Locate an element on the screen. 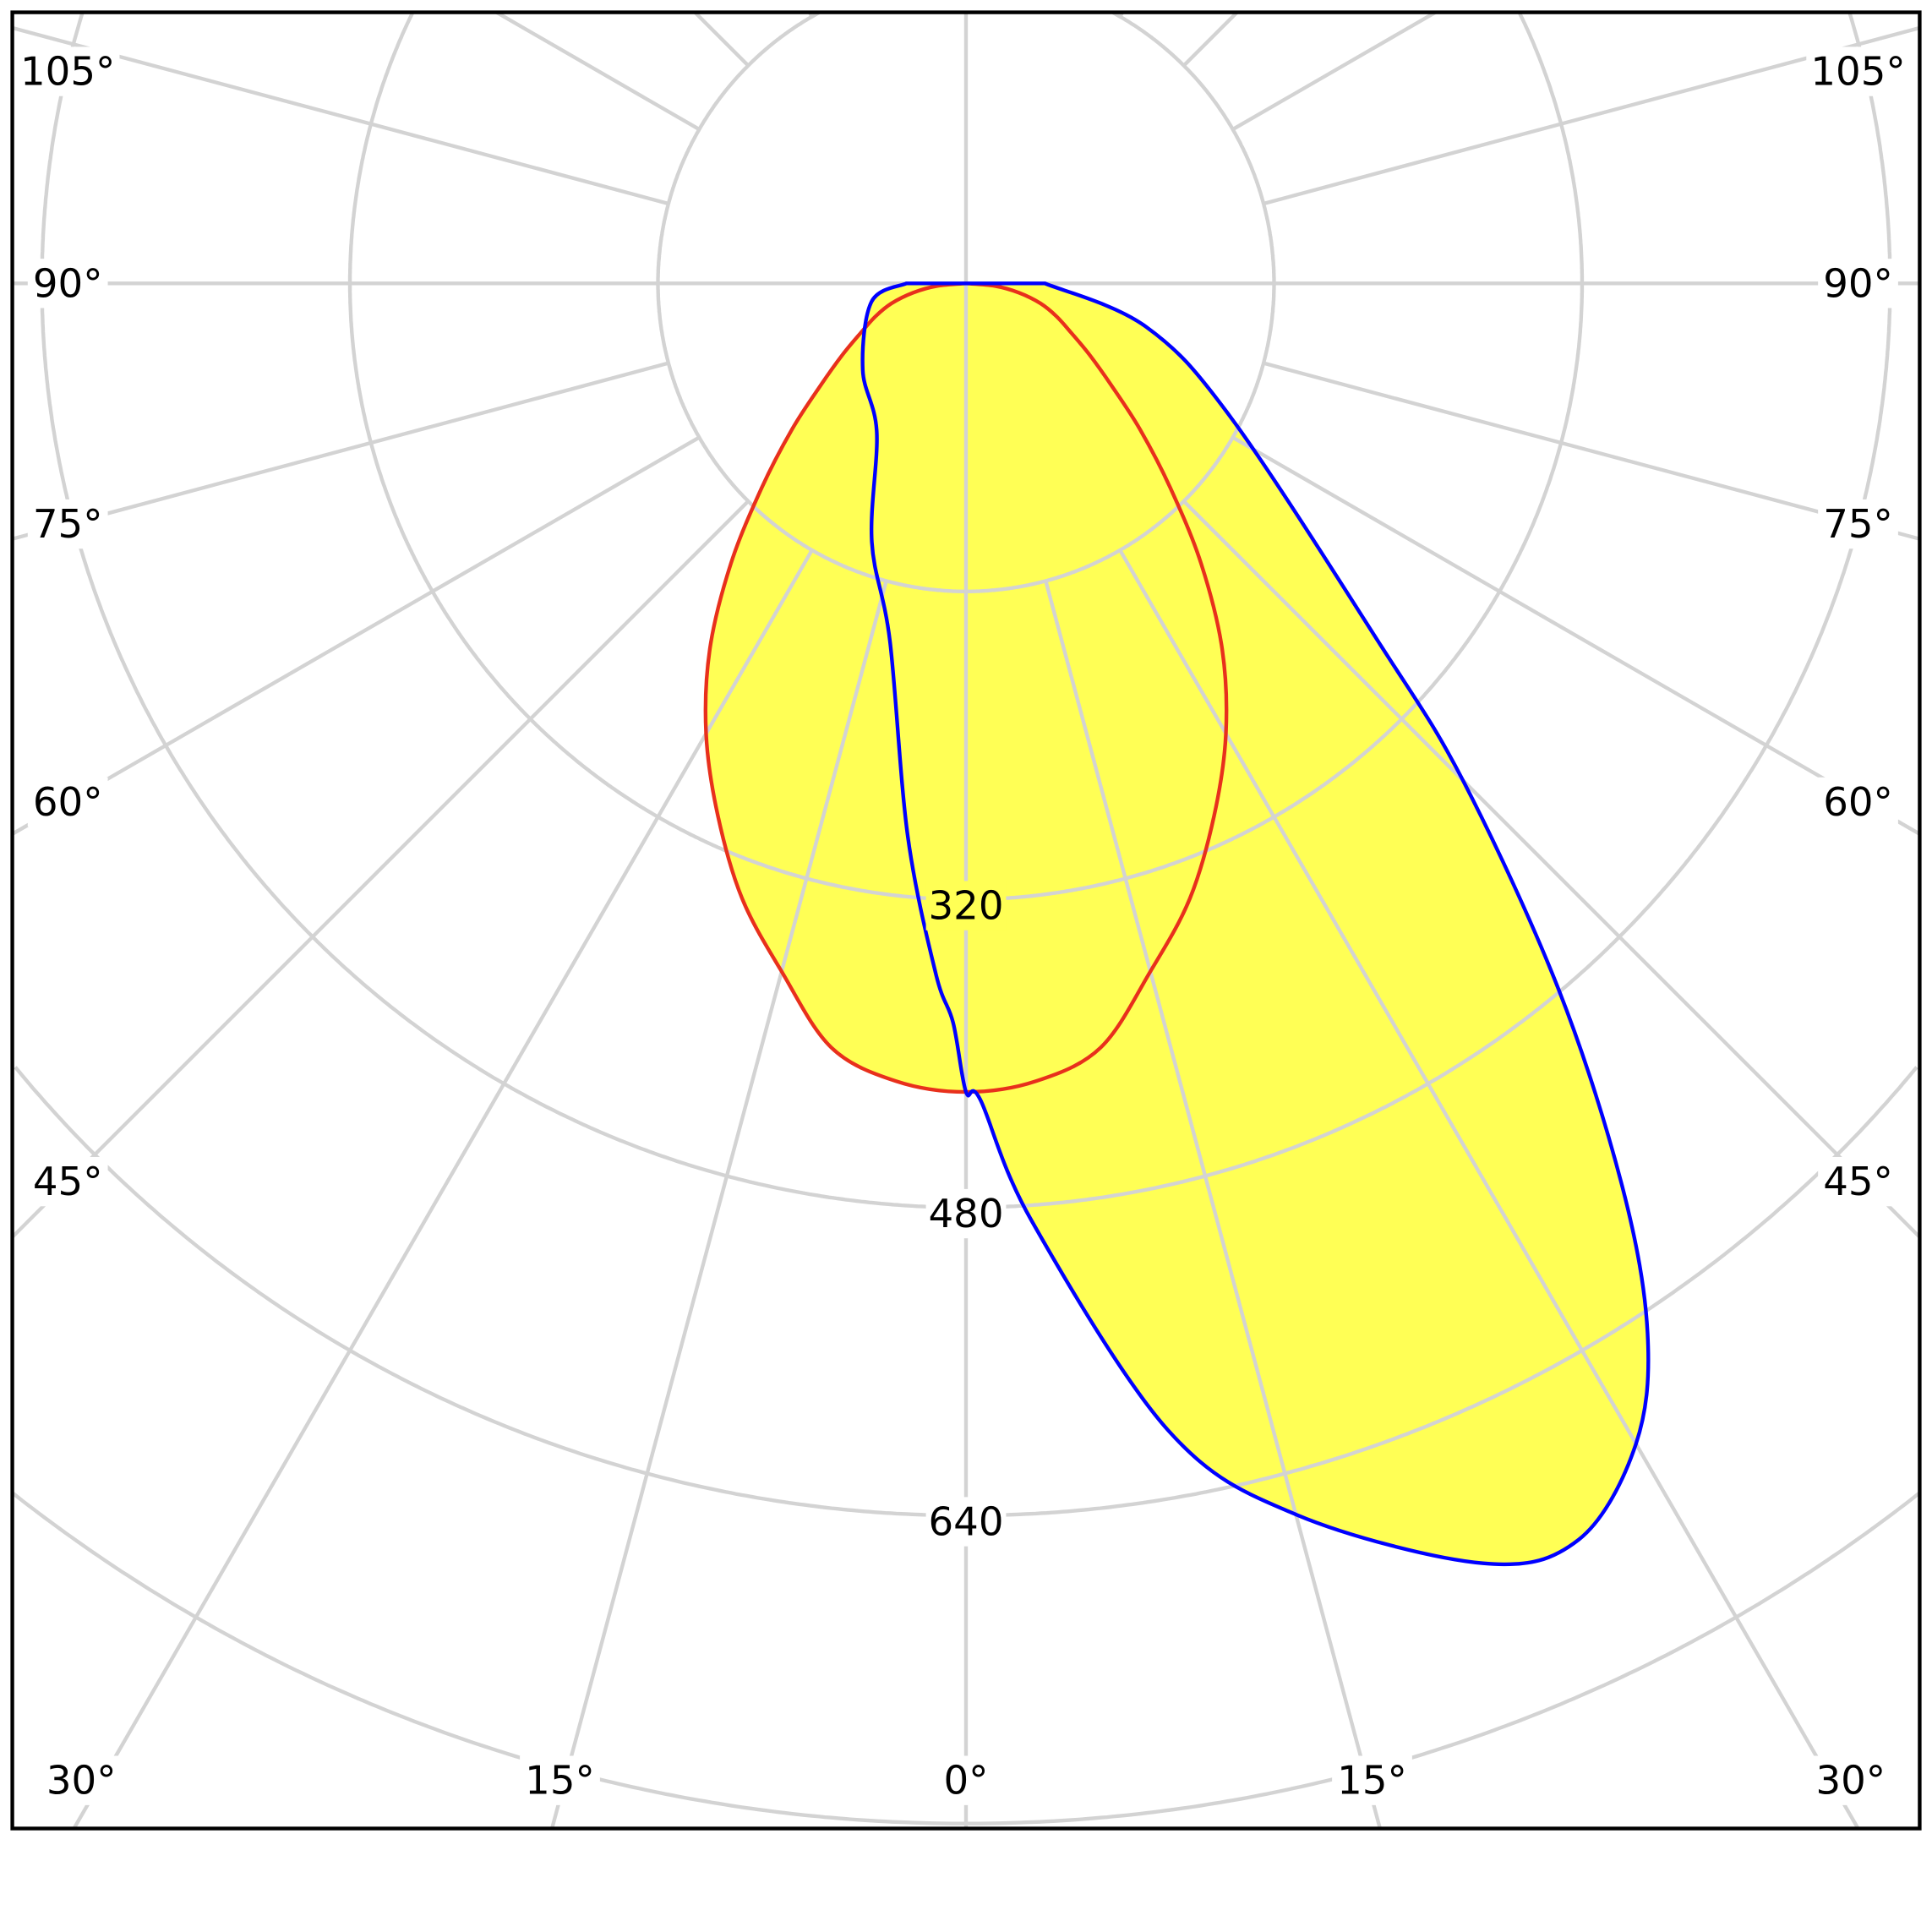  angle-label-bottom-3: 15° is located at coordinates (1372, 1780).